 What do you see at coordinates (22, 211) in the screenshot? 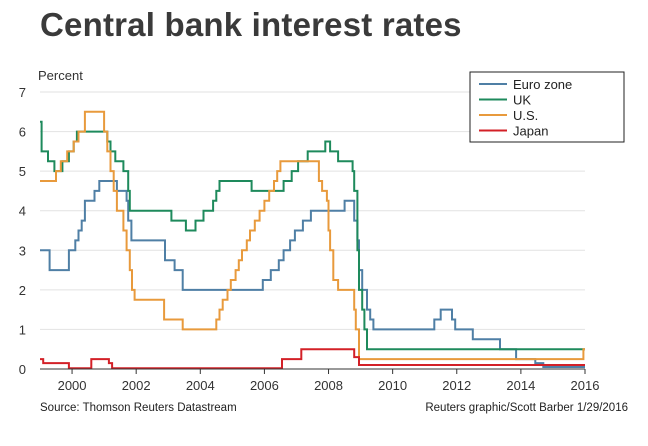
I see `y-tick-4: 4` at bounding box center [22, 211].